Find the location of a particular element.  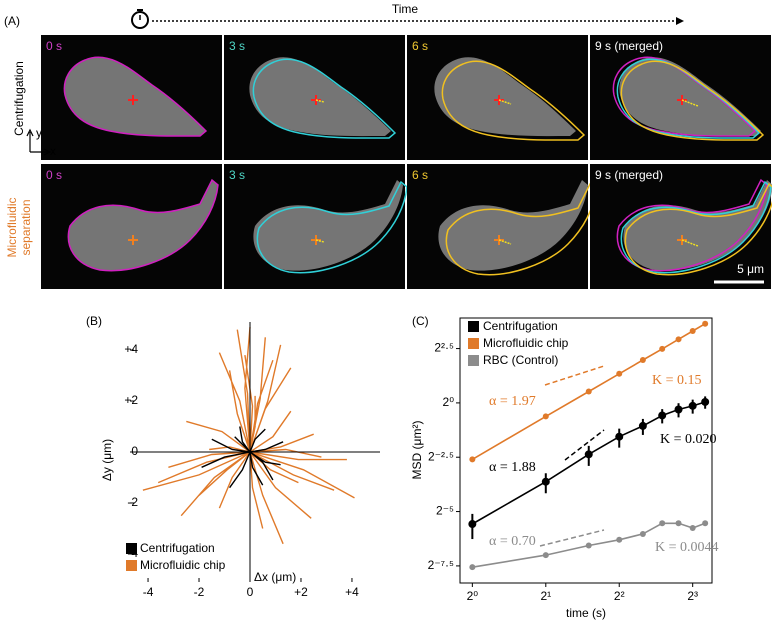

time-label: Time is located at coordinates (405, 9).